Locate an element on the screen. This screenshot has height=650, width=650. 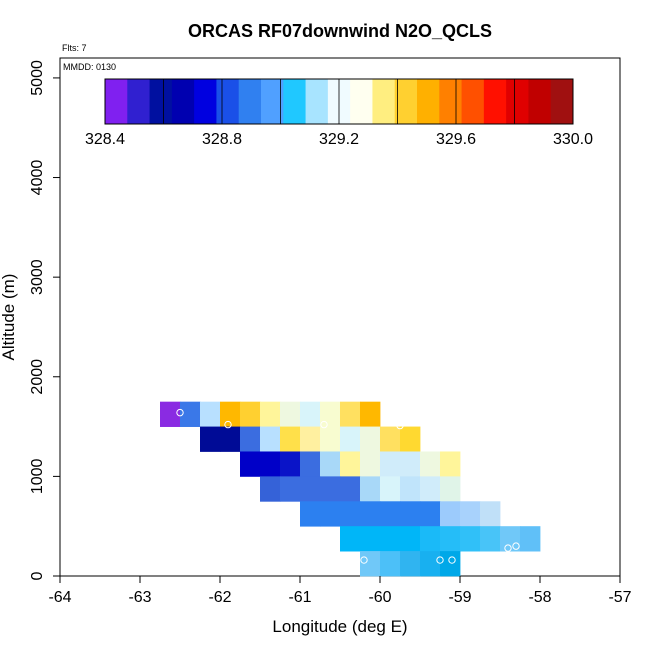
x-tick-label: -64 is located at coordinates (59, 597).